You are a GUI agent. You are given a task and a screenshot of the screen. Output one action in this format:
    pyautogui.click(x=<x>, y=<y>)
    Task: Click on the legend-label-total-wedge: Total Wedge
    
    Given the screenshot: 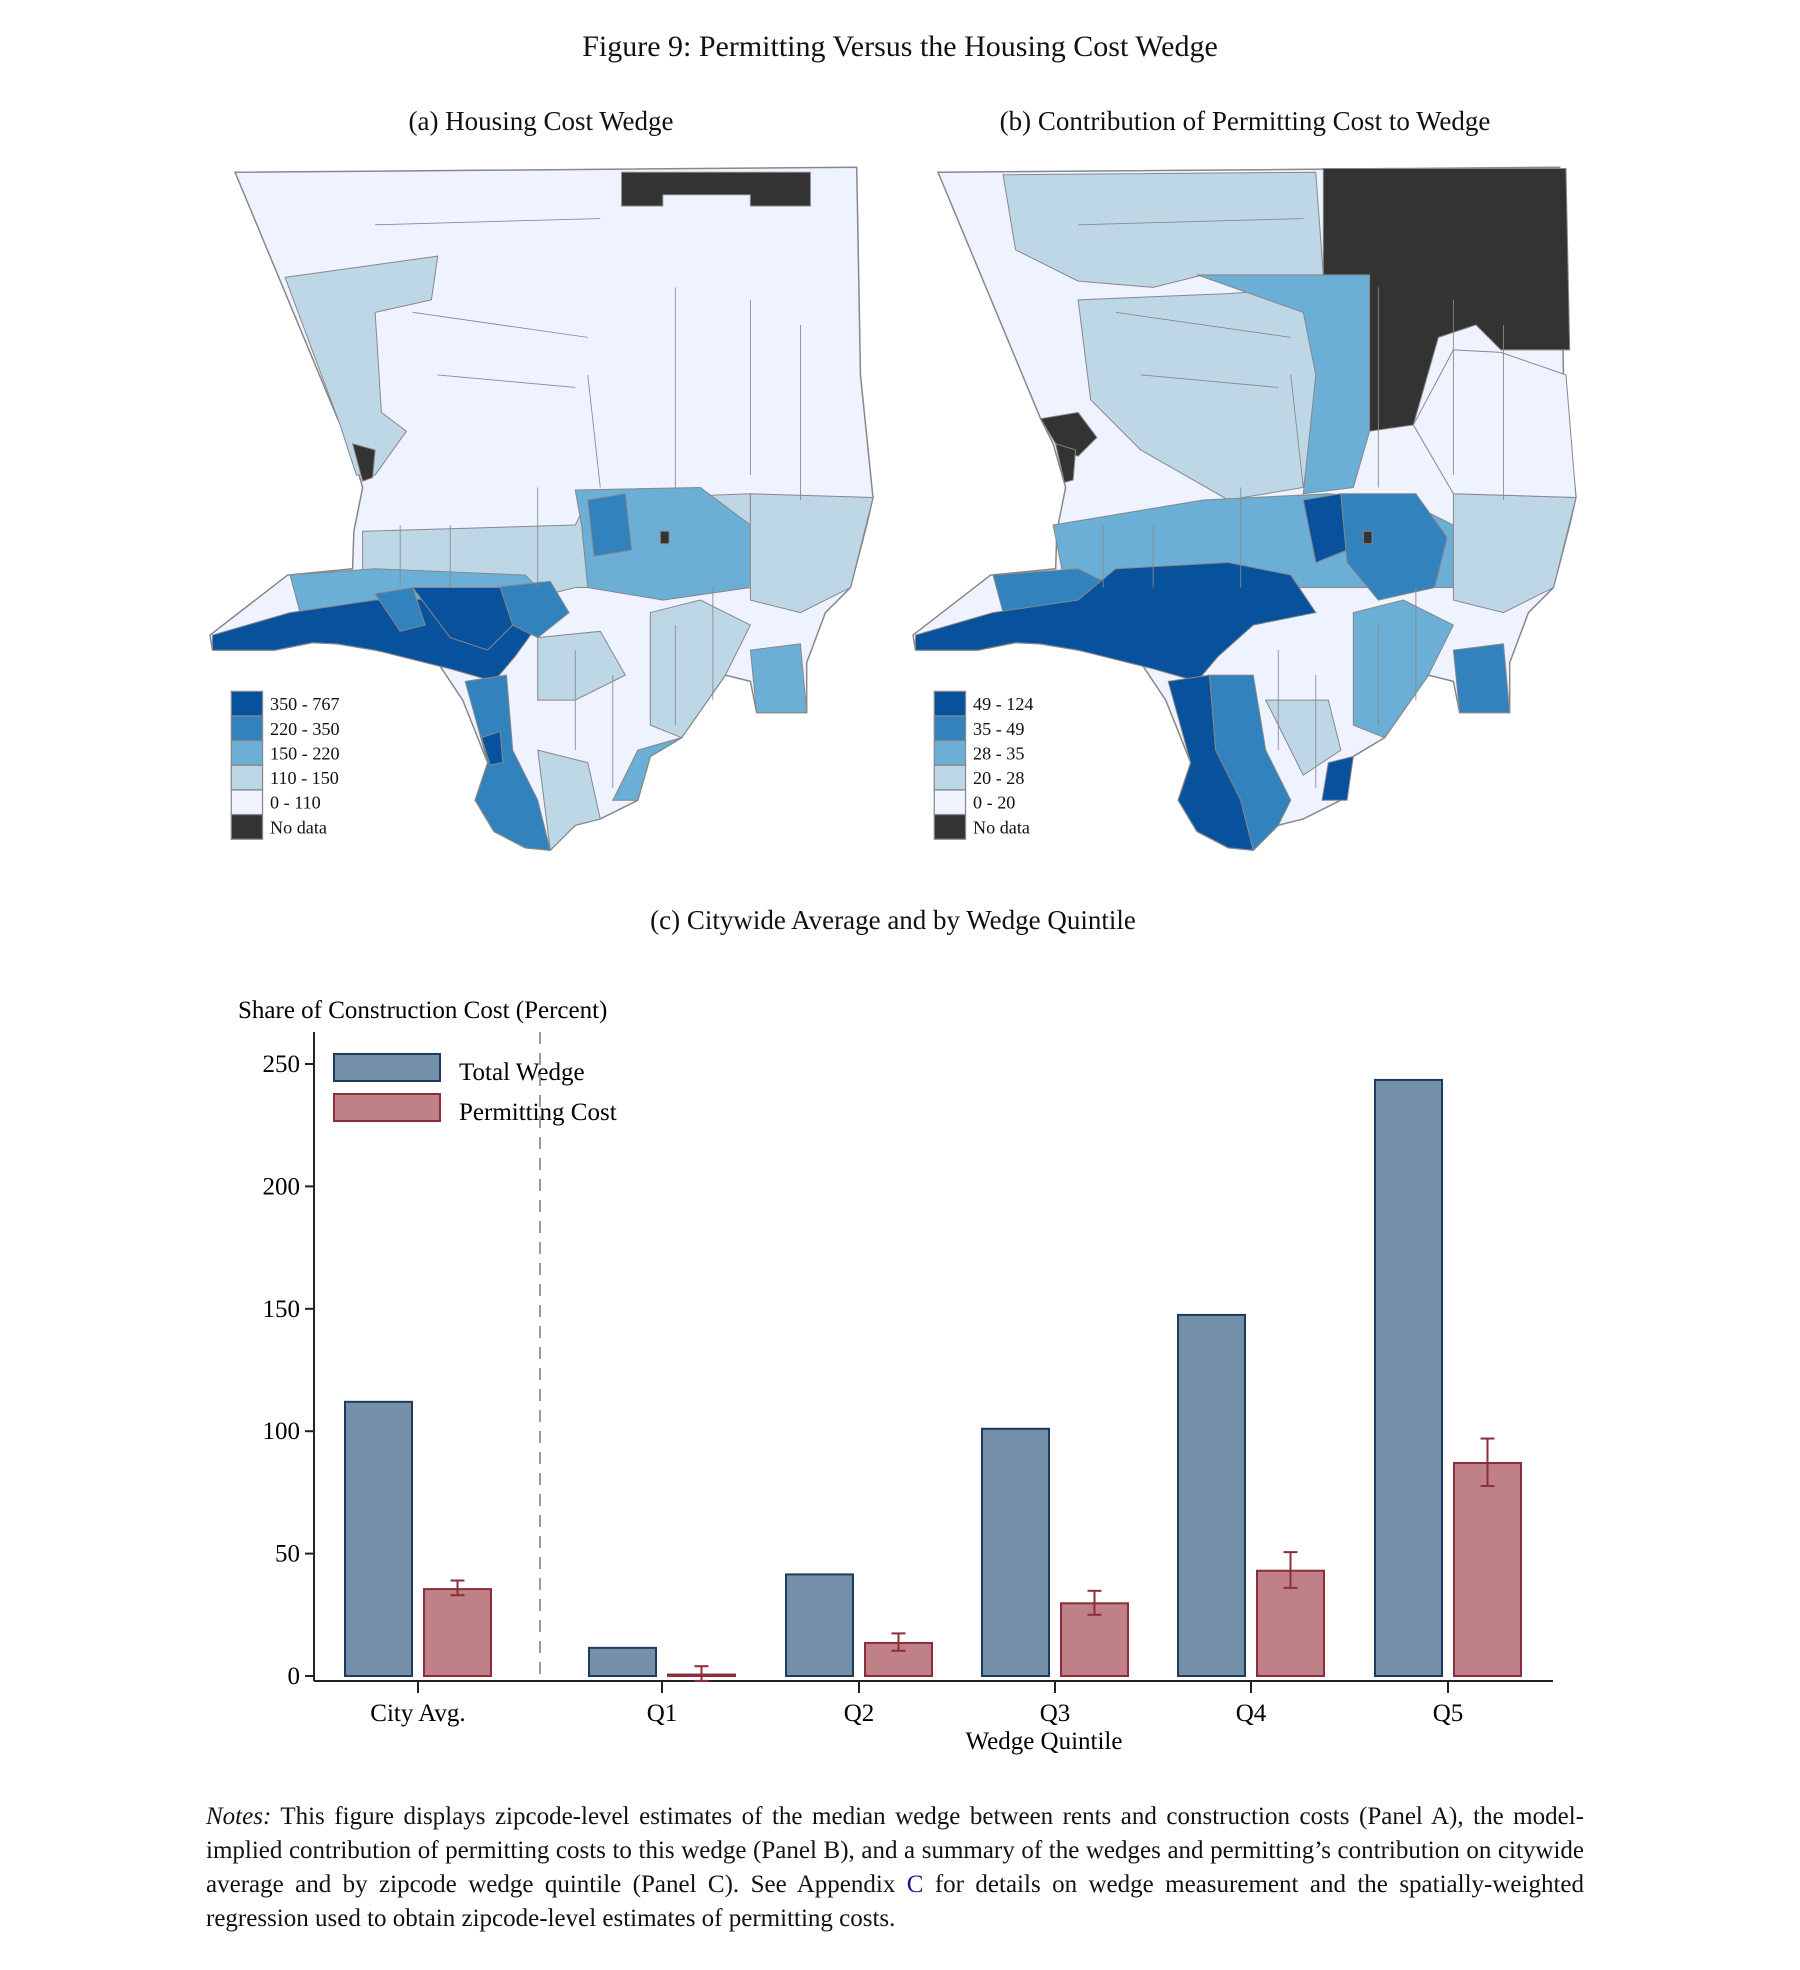 What is the action you would take?
    pyautogui.click(x=522, y=1072)
    